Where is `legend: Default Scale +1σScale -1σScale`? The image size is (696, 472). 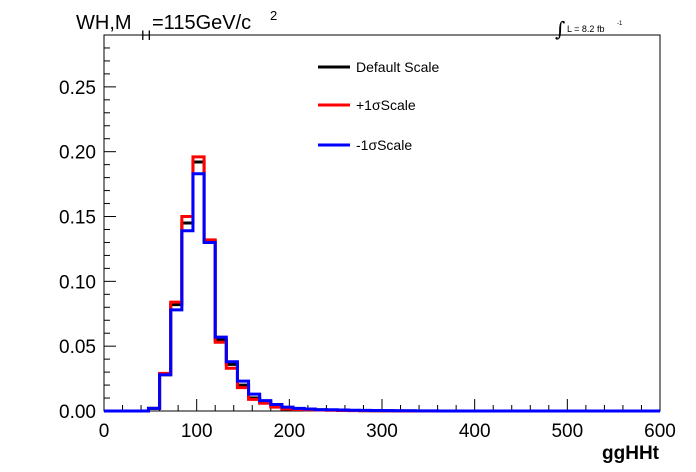
legend: Default Scale +1σScale -1σScale is located at coordinates (378, 106).